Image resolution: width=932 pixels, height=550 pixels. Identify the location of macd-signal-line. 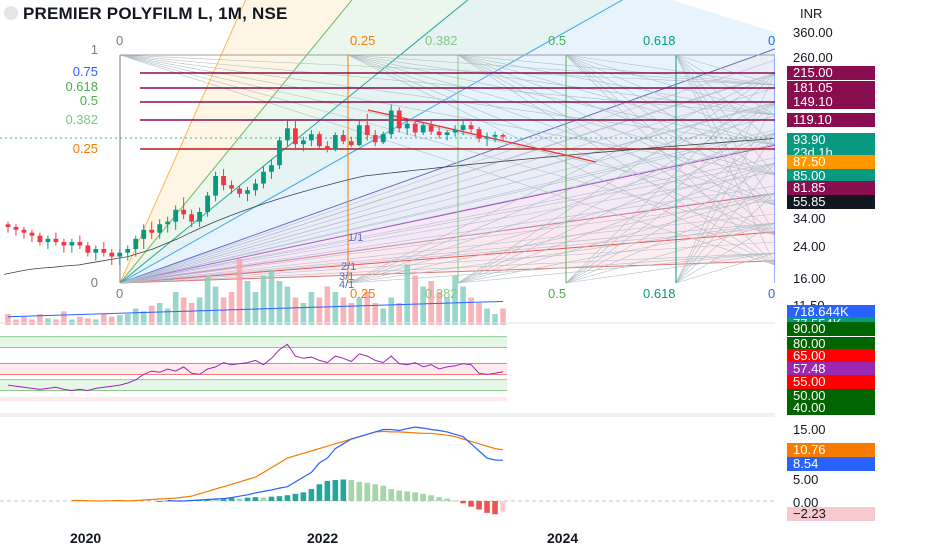
(287, 466).